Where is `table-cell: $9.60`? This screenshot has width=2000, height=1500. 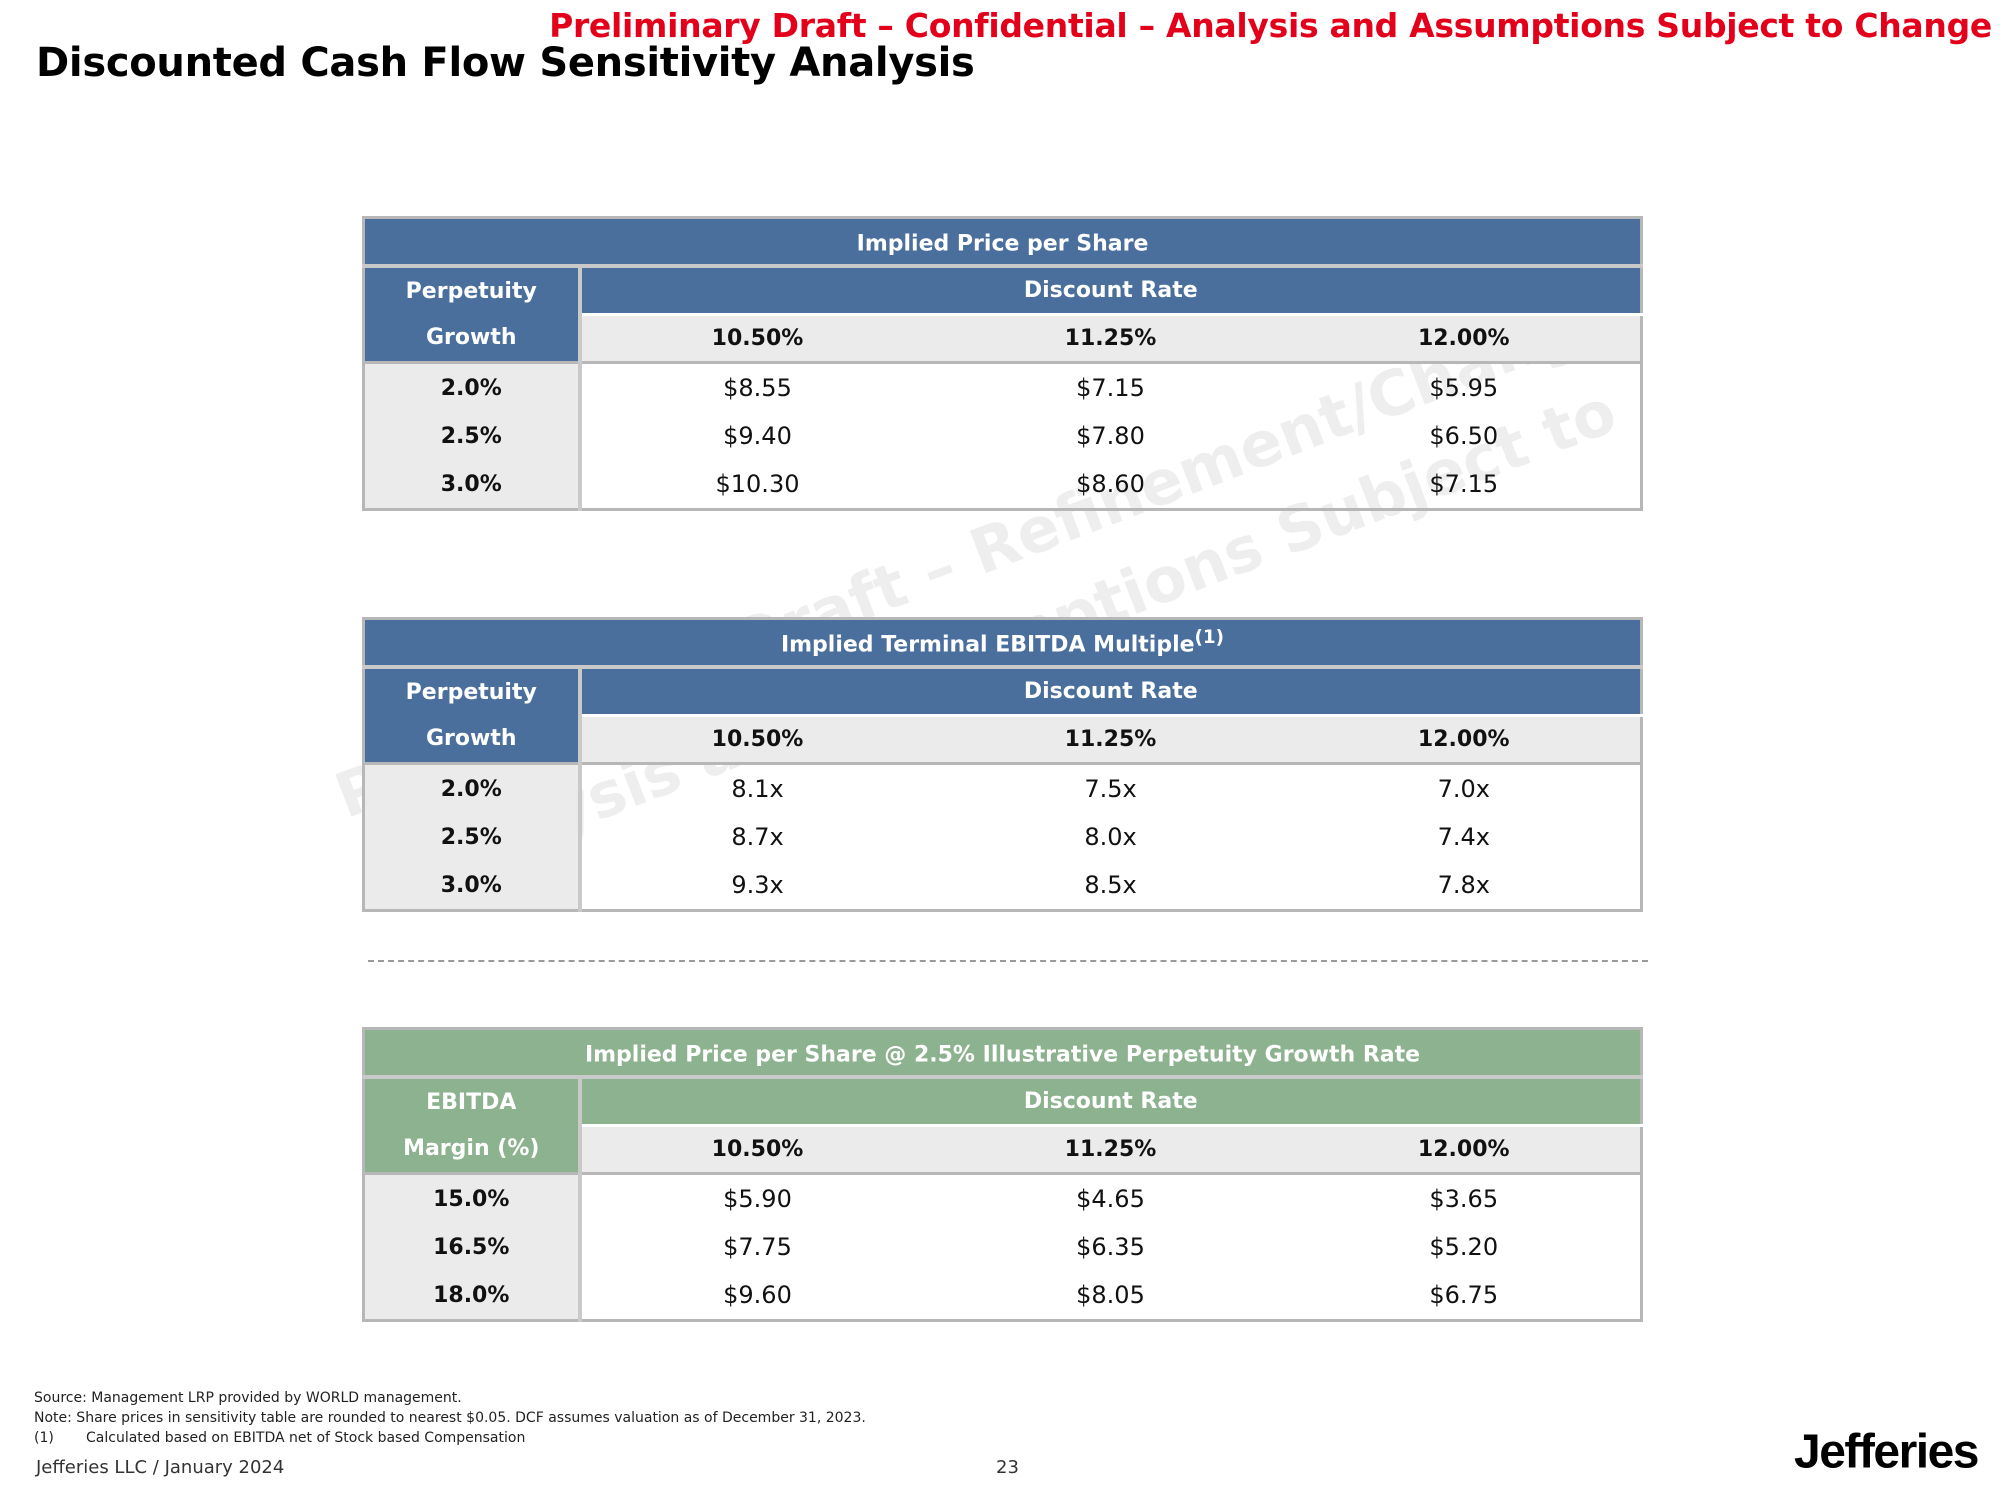 table-cell: $9.60 is located at coordinates (757, 1295).